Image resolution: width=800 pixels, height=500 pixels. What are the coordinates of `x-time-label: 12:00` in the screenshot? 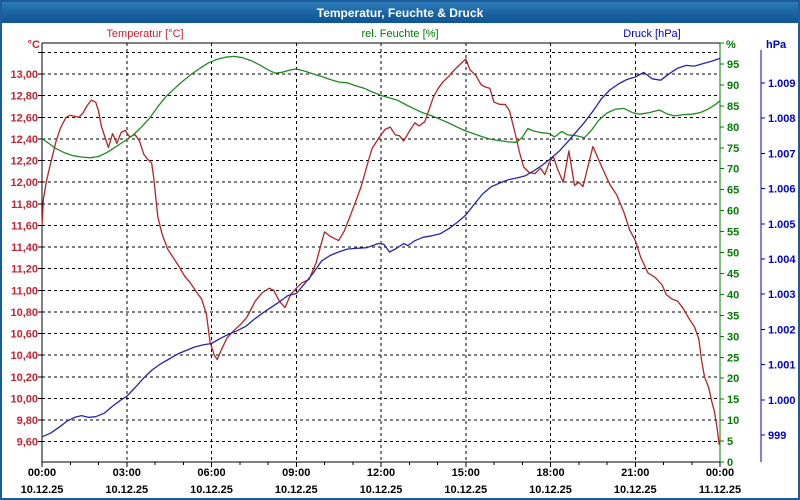 It's located at (381, 473).